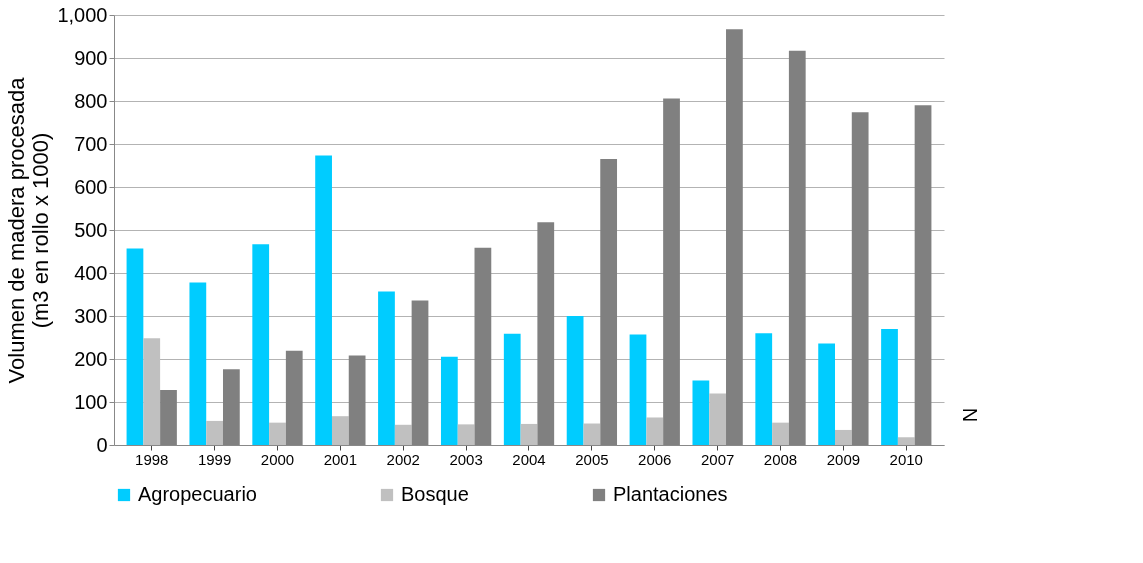  Describe the element at coordinates (91, 229) in the screenshot. I see `y-tick-label: 500` at that location.